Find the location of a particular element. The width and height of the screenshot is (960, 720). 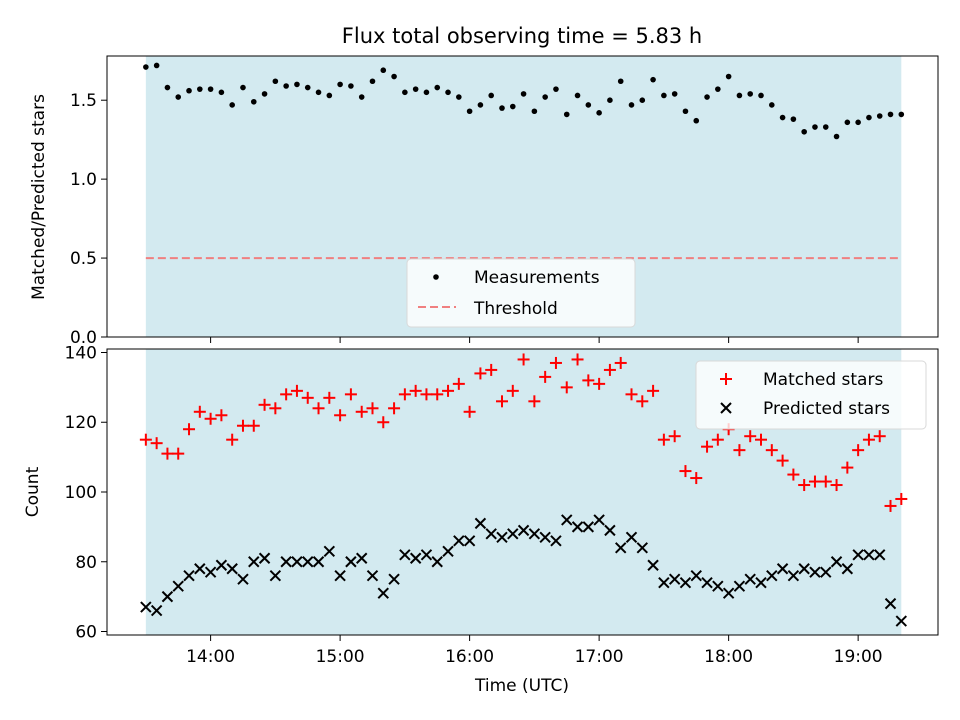

top-y-tick-label-3: 1.5 is located at coordinates (83, 101).